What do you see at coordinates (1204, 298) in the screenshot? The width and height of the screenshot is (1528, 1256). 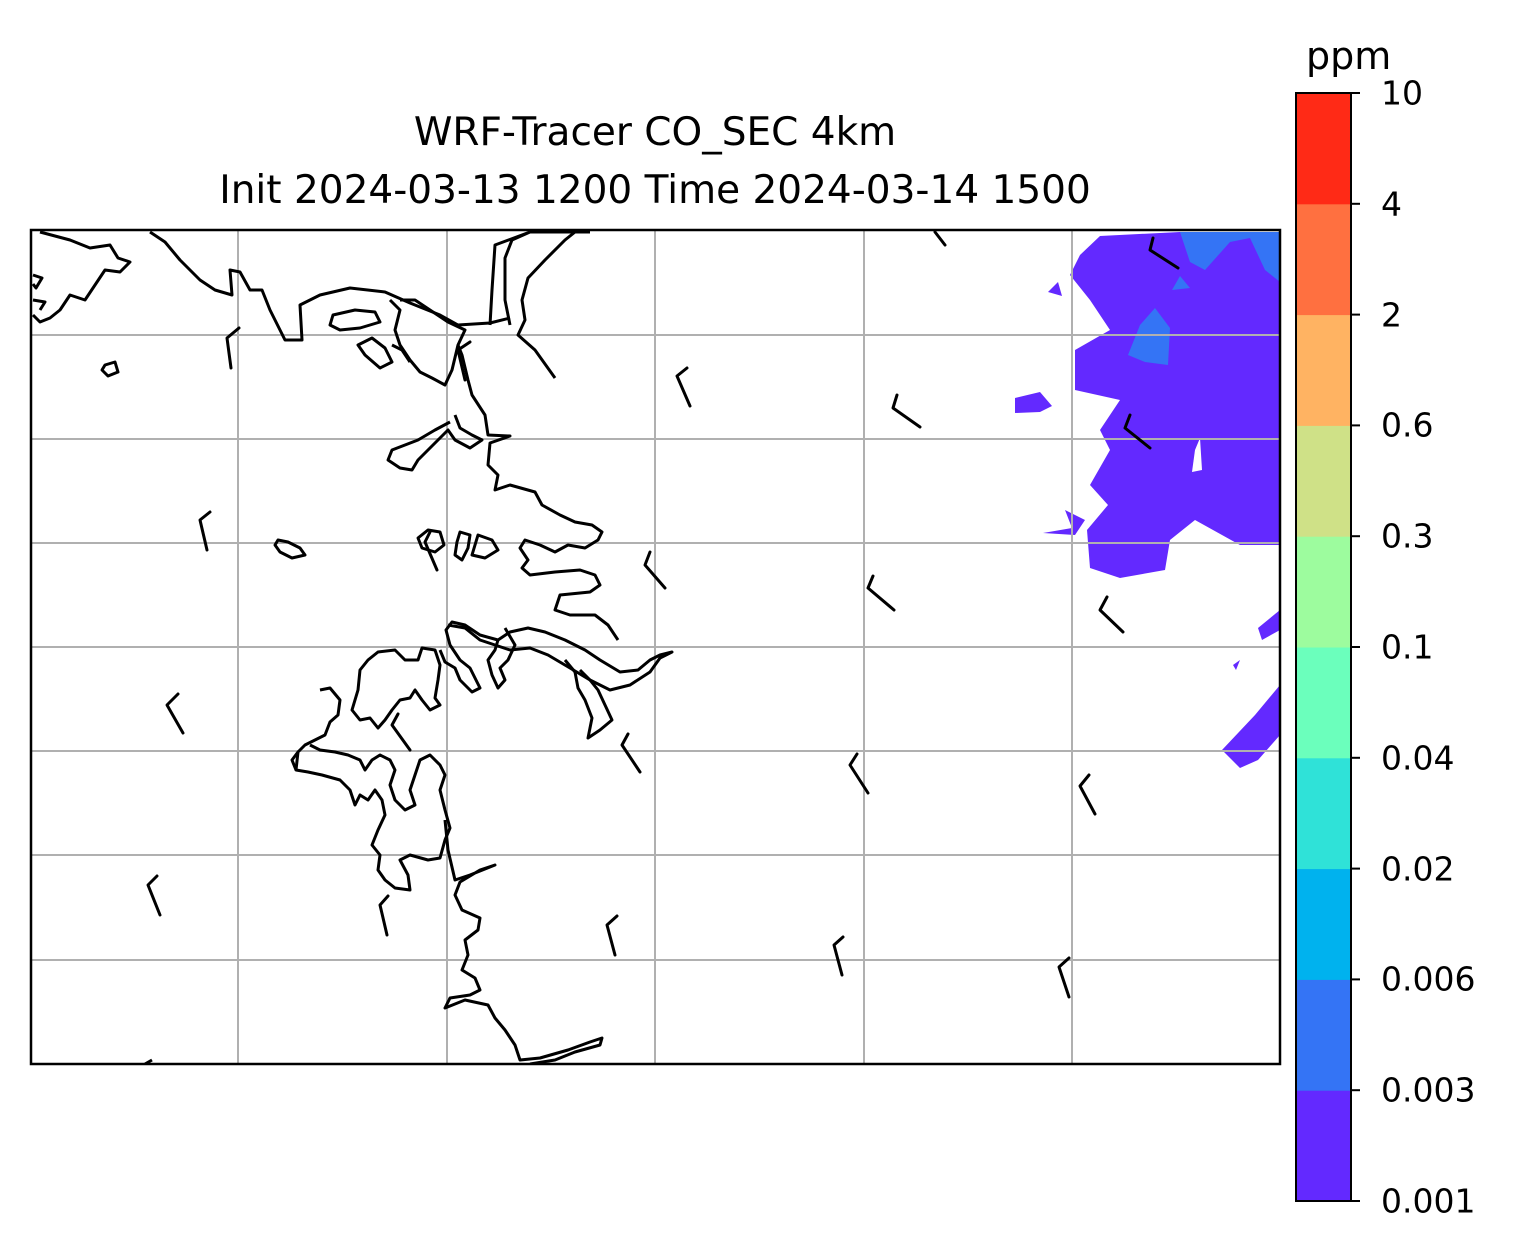 I see `tracer-field-higher` at bounding box center [1204, 298].